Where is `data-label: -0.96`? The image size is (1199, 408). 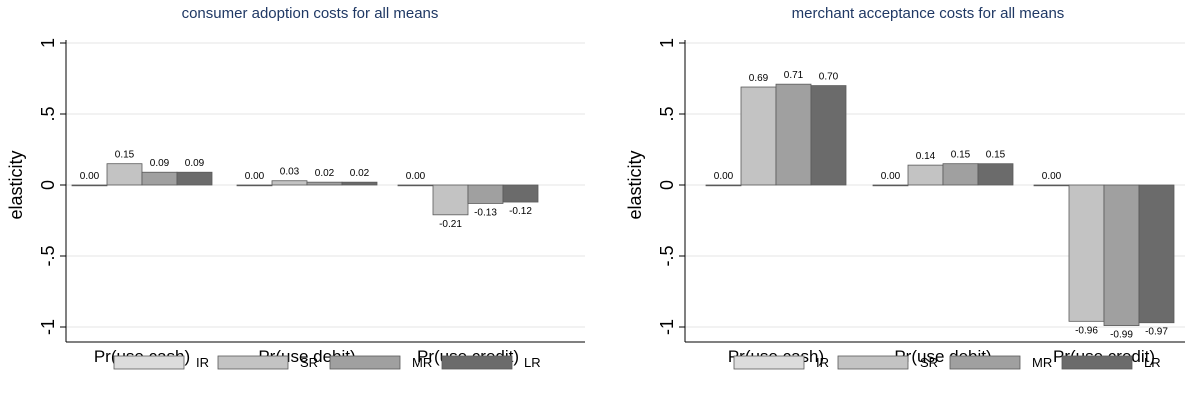 data-label: -0.96 is located at coordinates (1086, 330).